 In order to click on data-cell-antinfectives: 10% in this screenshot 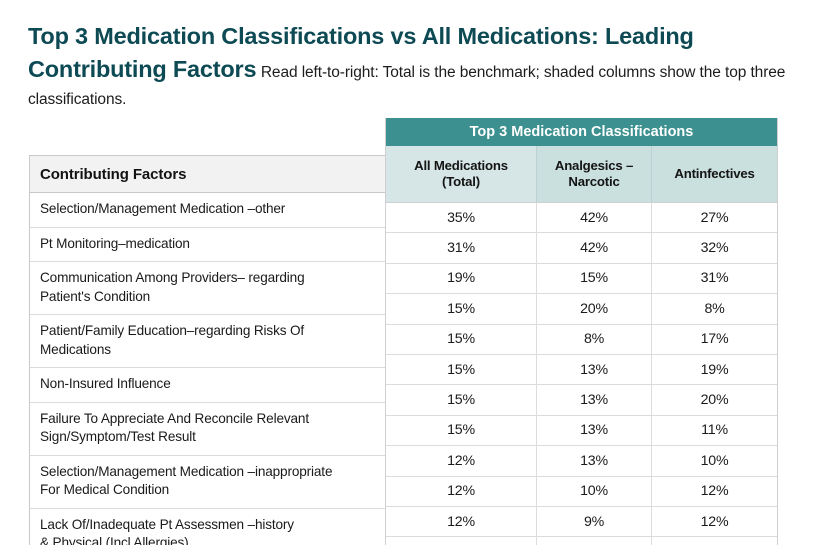, I will do `click(714, 461)`.